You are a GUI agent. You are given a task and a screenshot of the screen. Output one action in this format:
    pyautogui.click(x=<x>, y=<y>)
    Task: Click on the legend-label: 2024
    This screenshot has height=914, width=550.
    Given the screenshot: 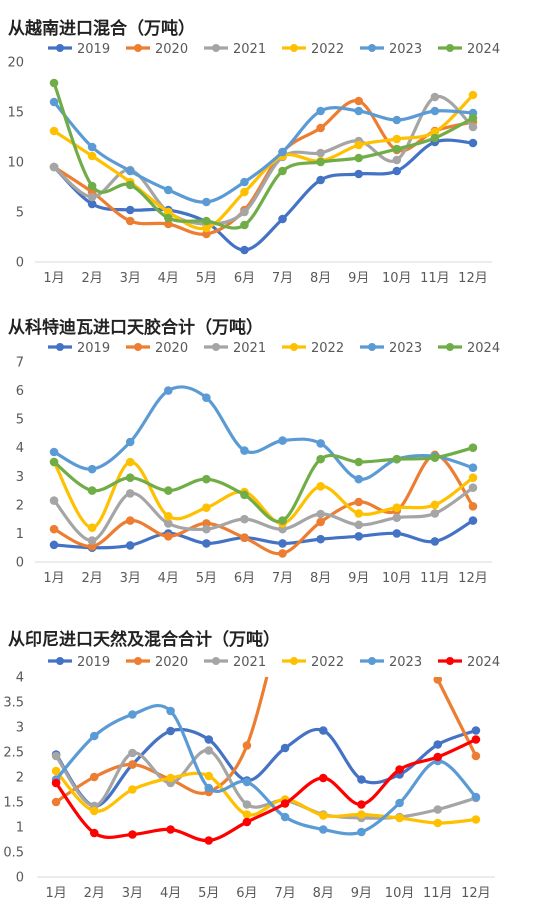 What is the action you would take?
    pyautogui.click(x=483, y=348)
    